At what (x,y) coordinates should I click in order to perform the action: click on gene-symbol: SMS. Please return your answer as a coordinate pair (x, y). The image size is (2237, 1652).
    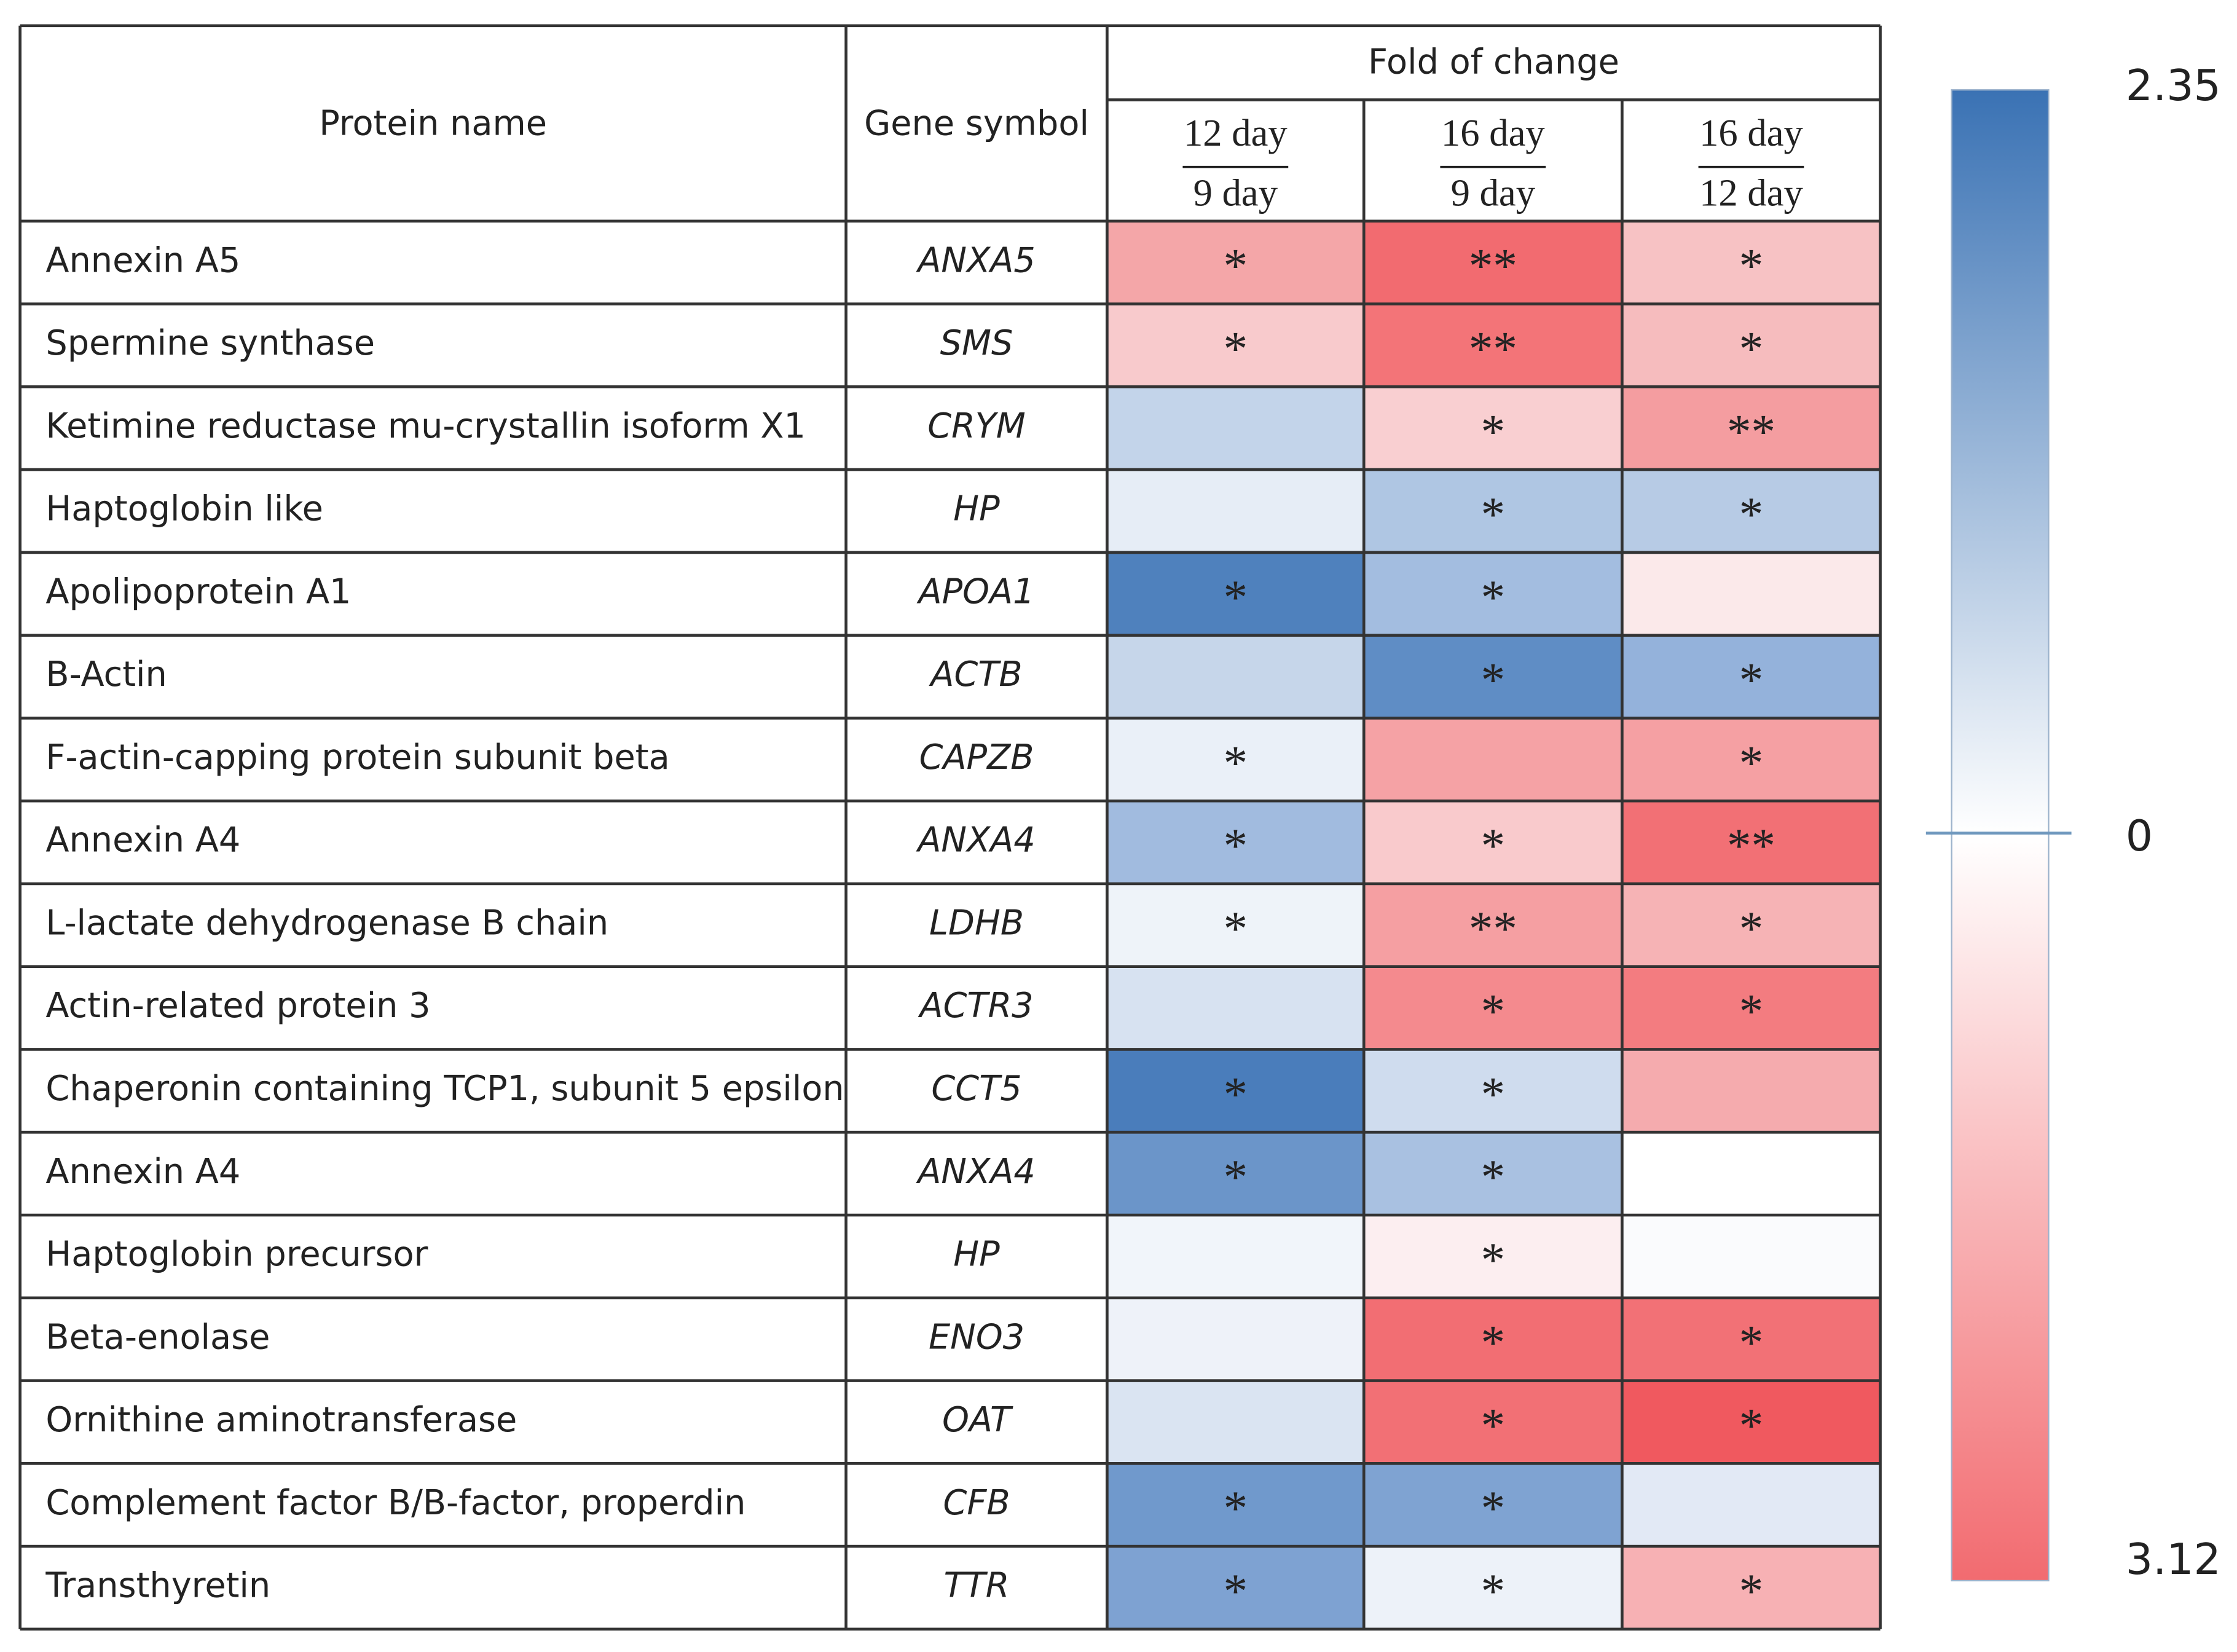
    Looking at the image, I should click on (976, 343).